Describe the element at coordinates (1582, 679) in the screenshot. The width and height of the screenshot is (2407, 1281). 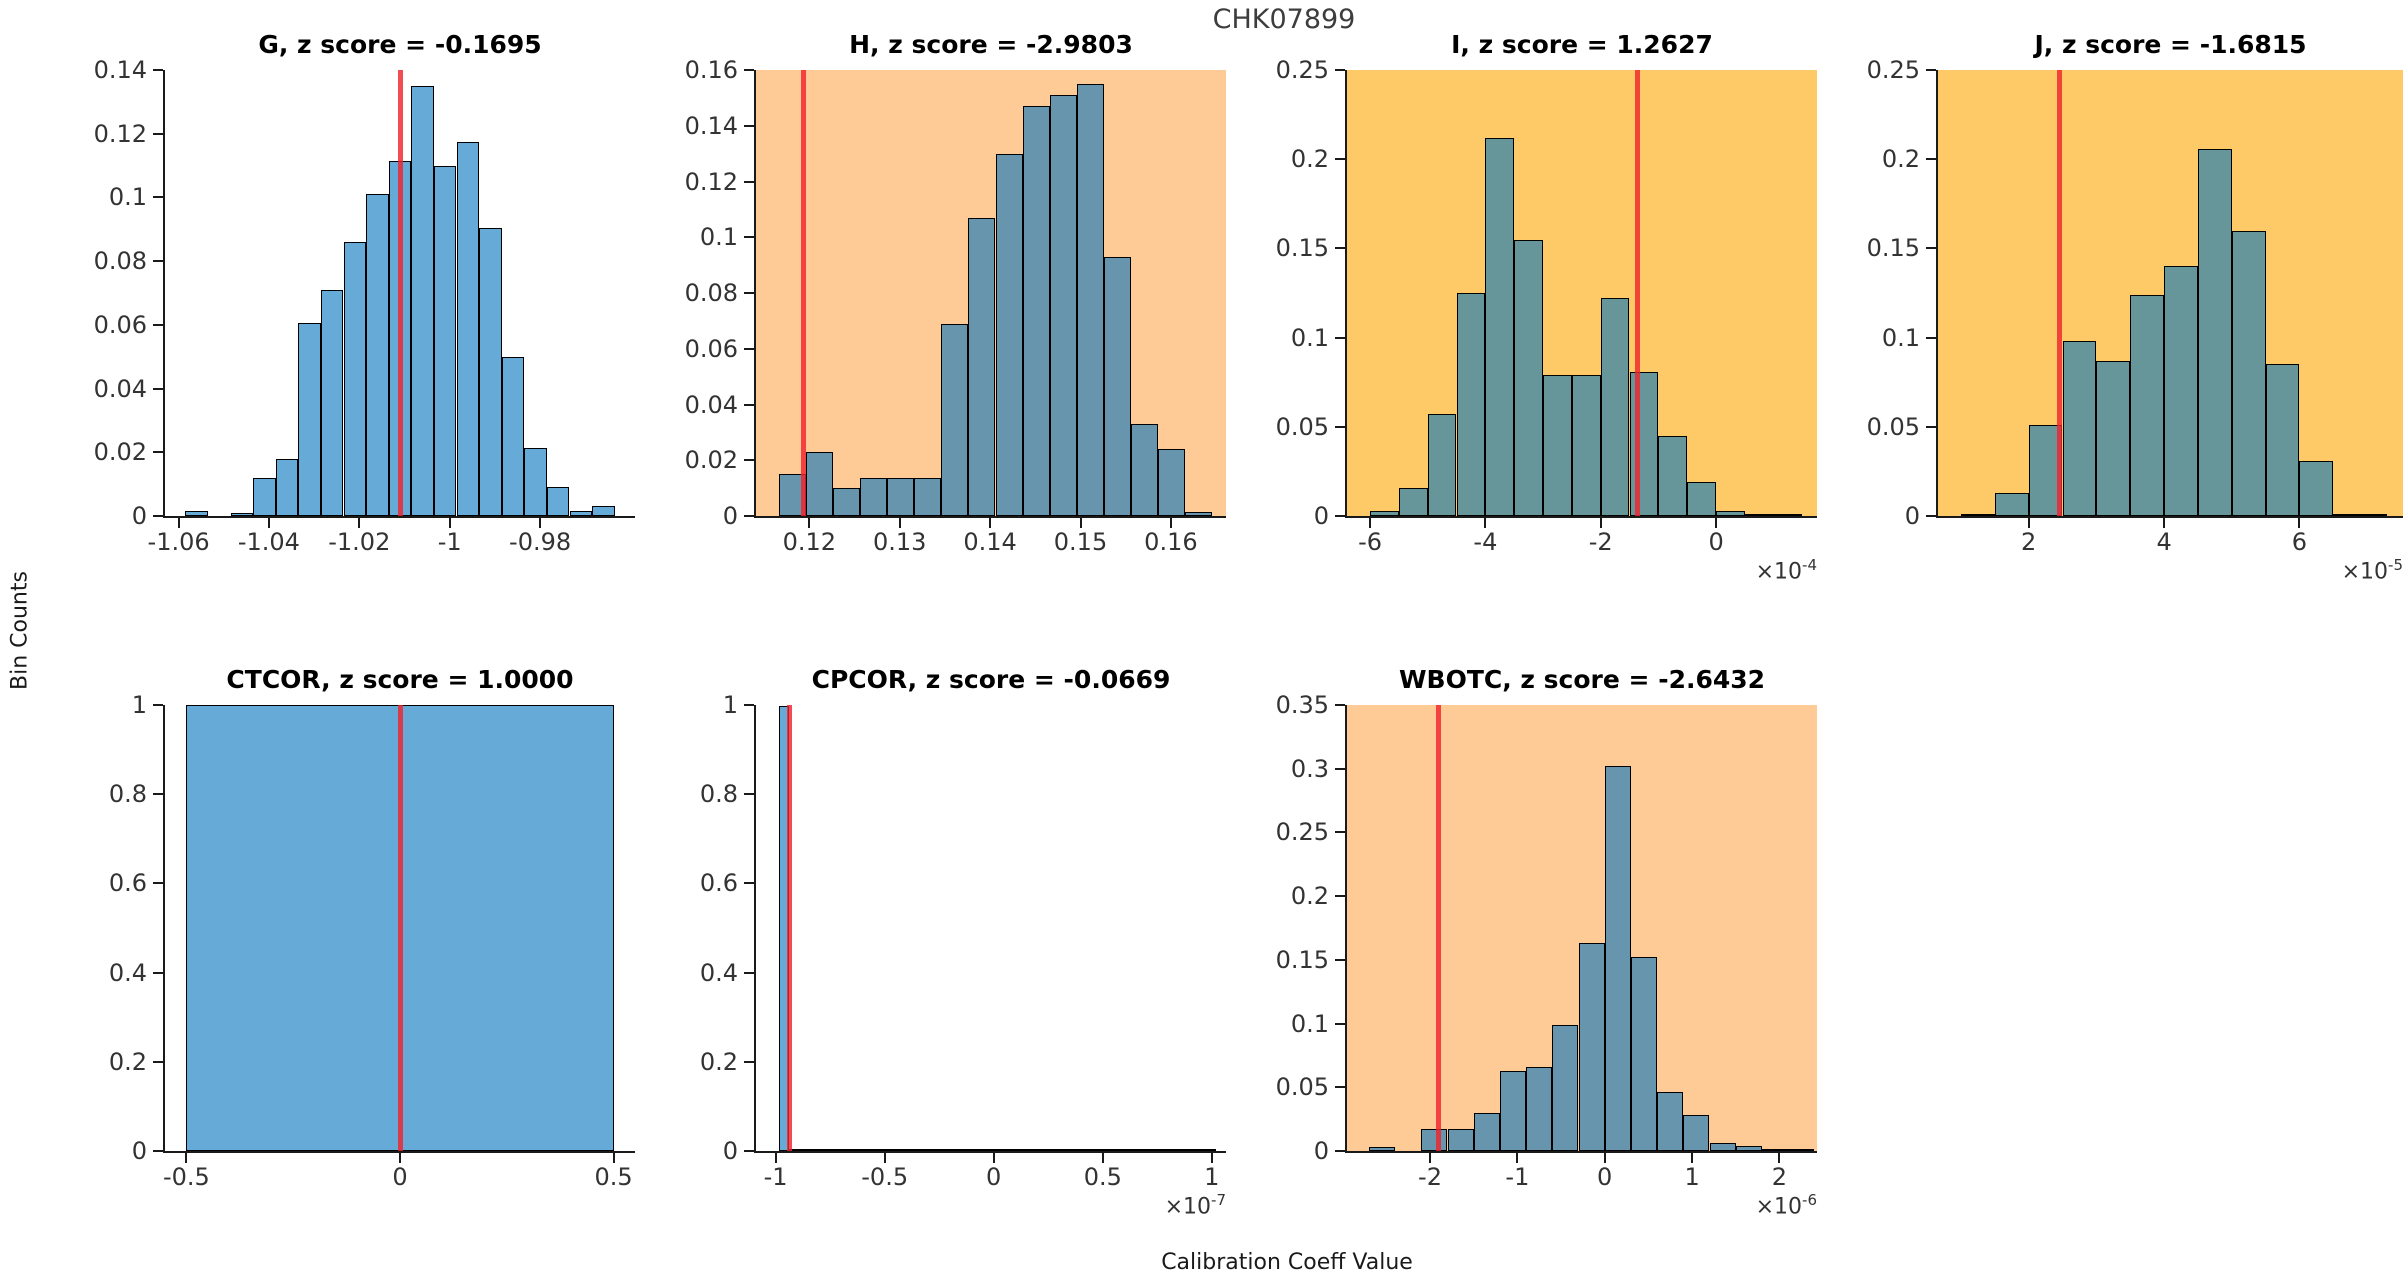
I see `subplot-title-WBOTC: WBOTC, z score = -2.6432` at that location.